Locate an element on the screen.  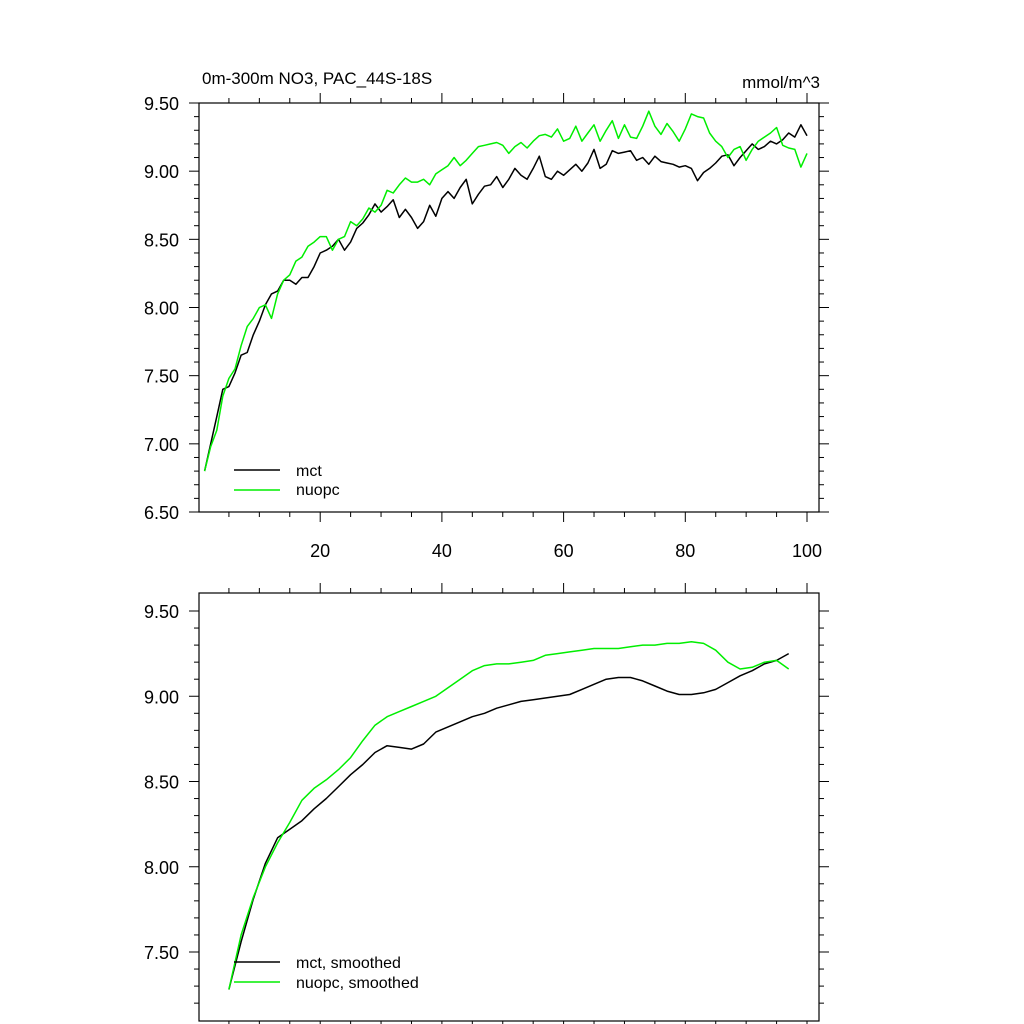
x-tick-label: 20 is located at coordinates (320, 551).